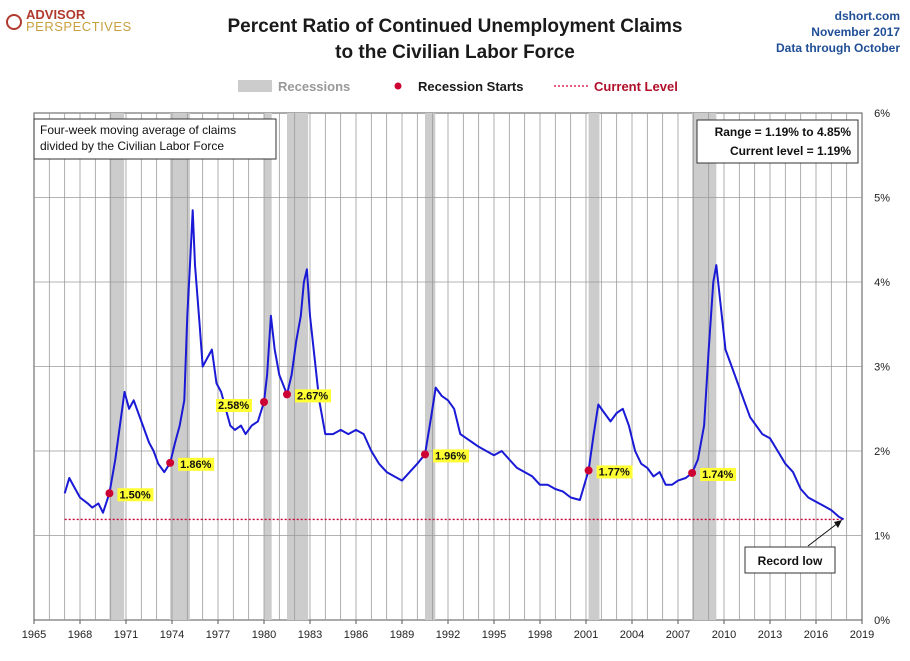  What do you see at coordinates (862, 635) in the screenshot?
I see `x-tick-label: 2019` at bounding box center [862, 635].